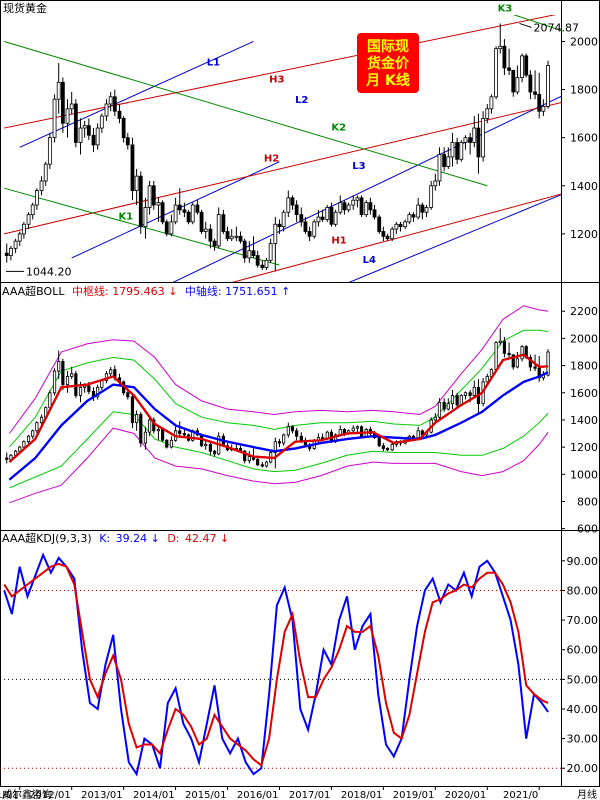 The image size is (600, 800). Describe the element at coordinates (300, 793) in the screenshot. I see `x-axis-band` at that location.